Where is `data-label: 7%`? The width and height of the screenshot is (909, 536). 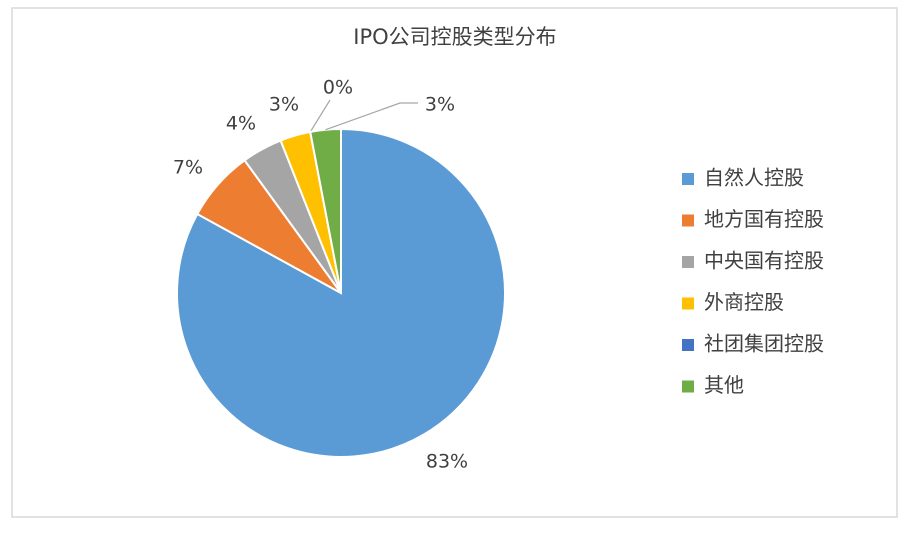
data-label: 7% is located at coordinates (188, 168).